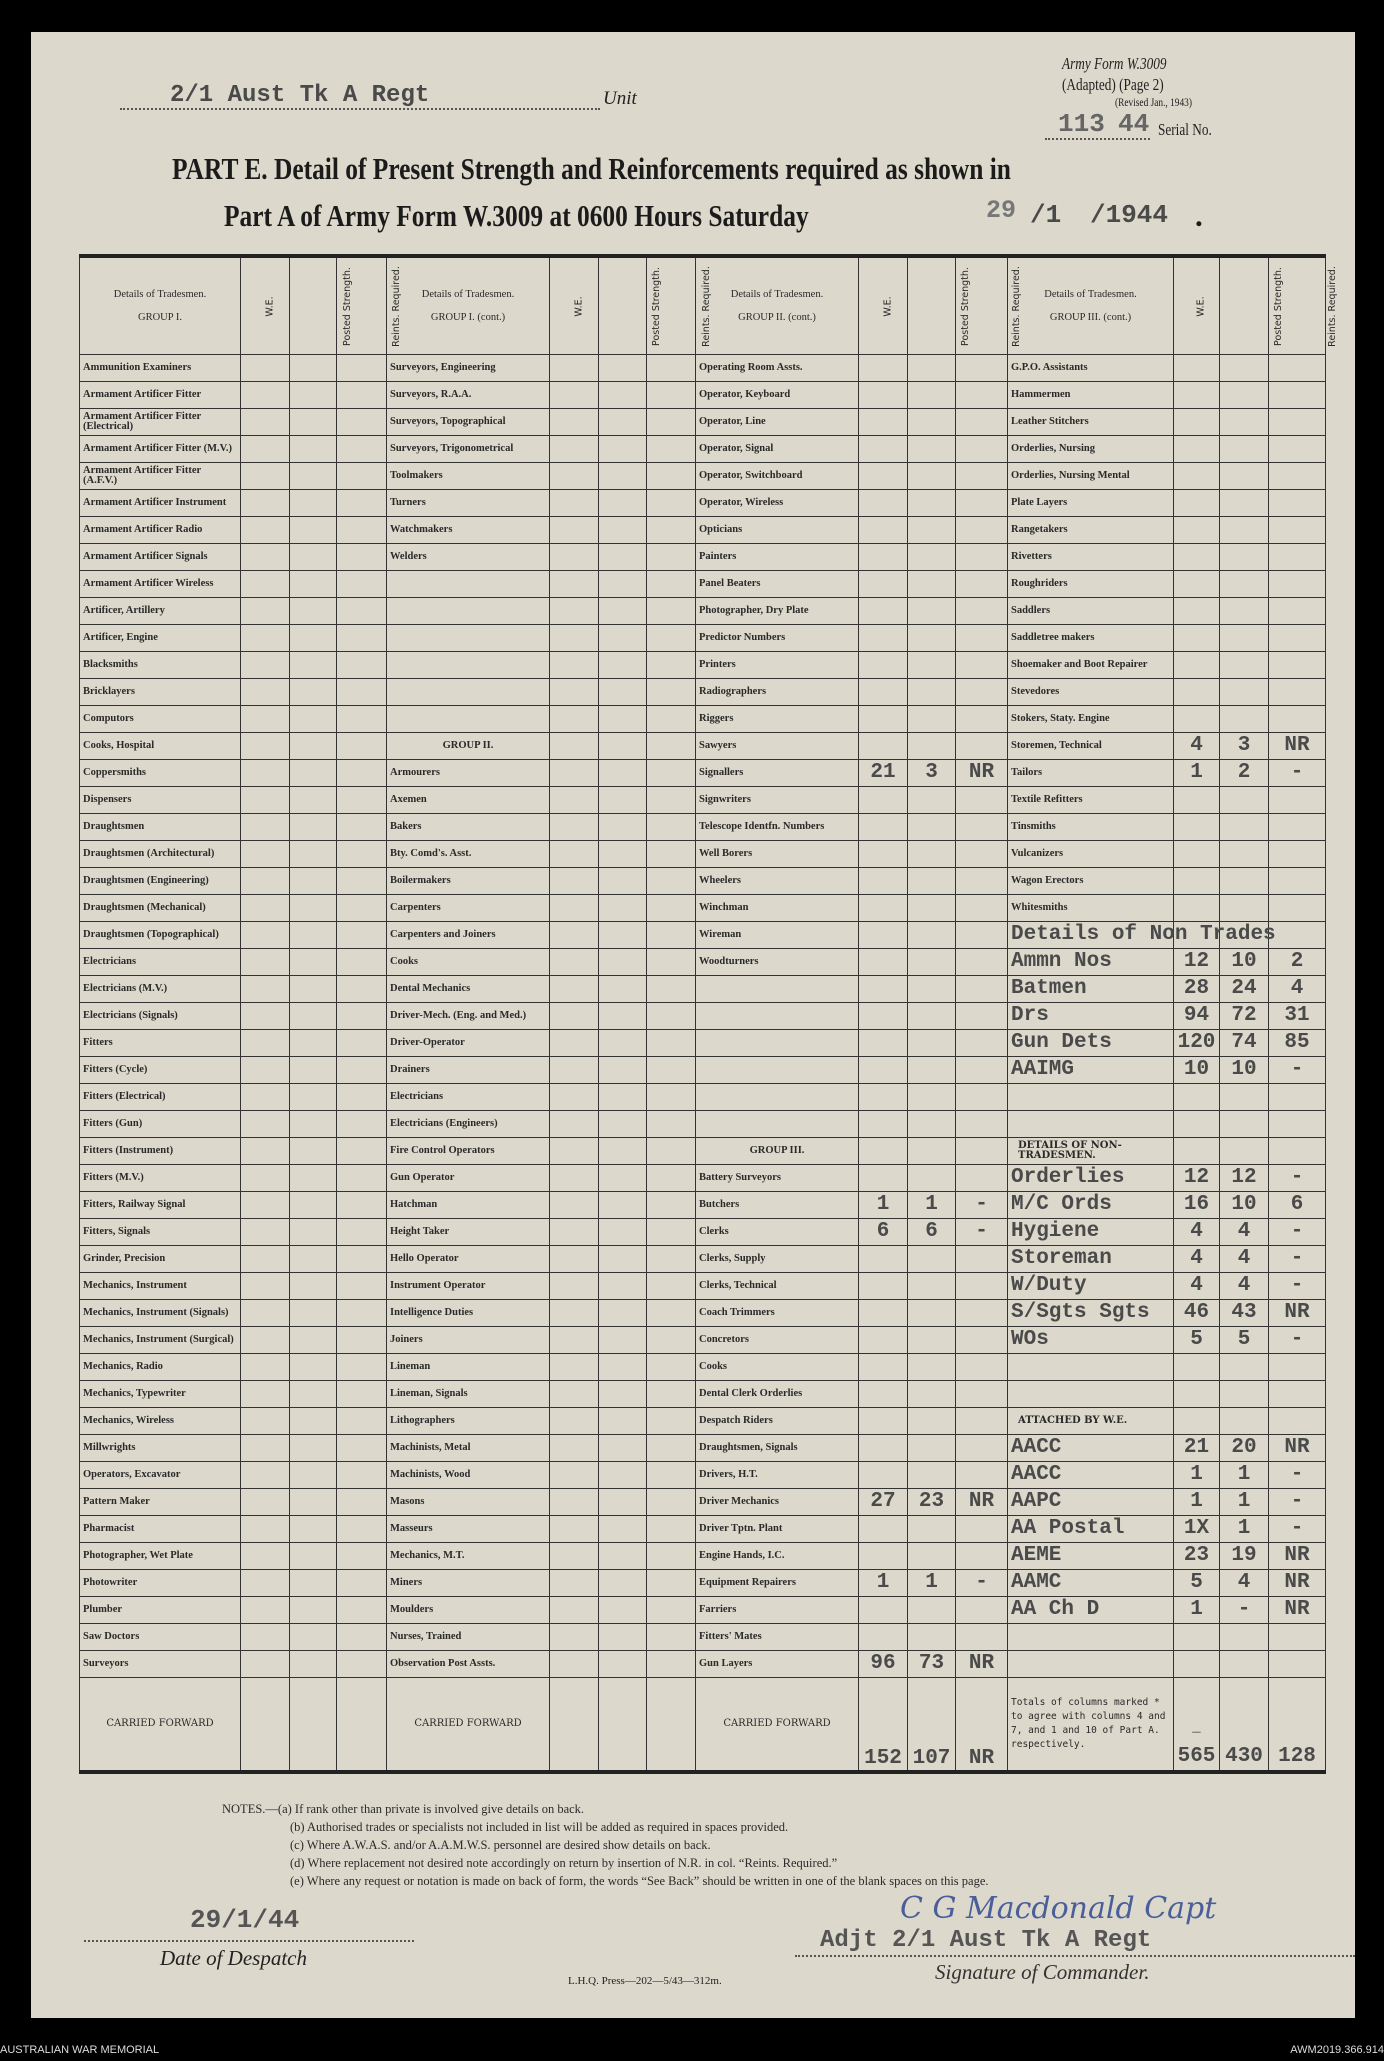 The image size is (1384, 2061). I want to click on trade-label: Electricians (Engineers), so click(468, 1124).